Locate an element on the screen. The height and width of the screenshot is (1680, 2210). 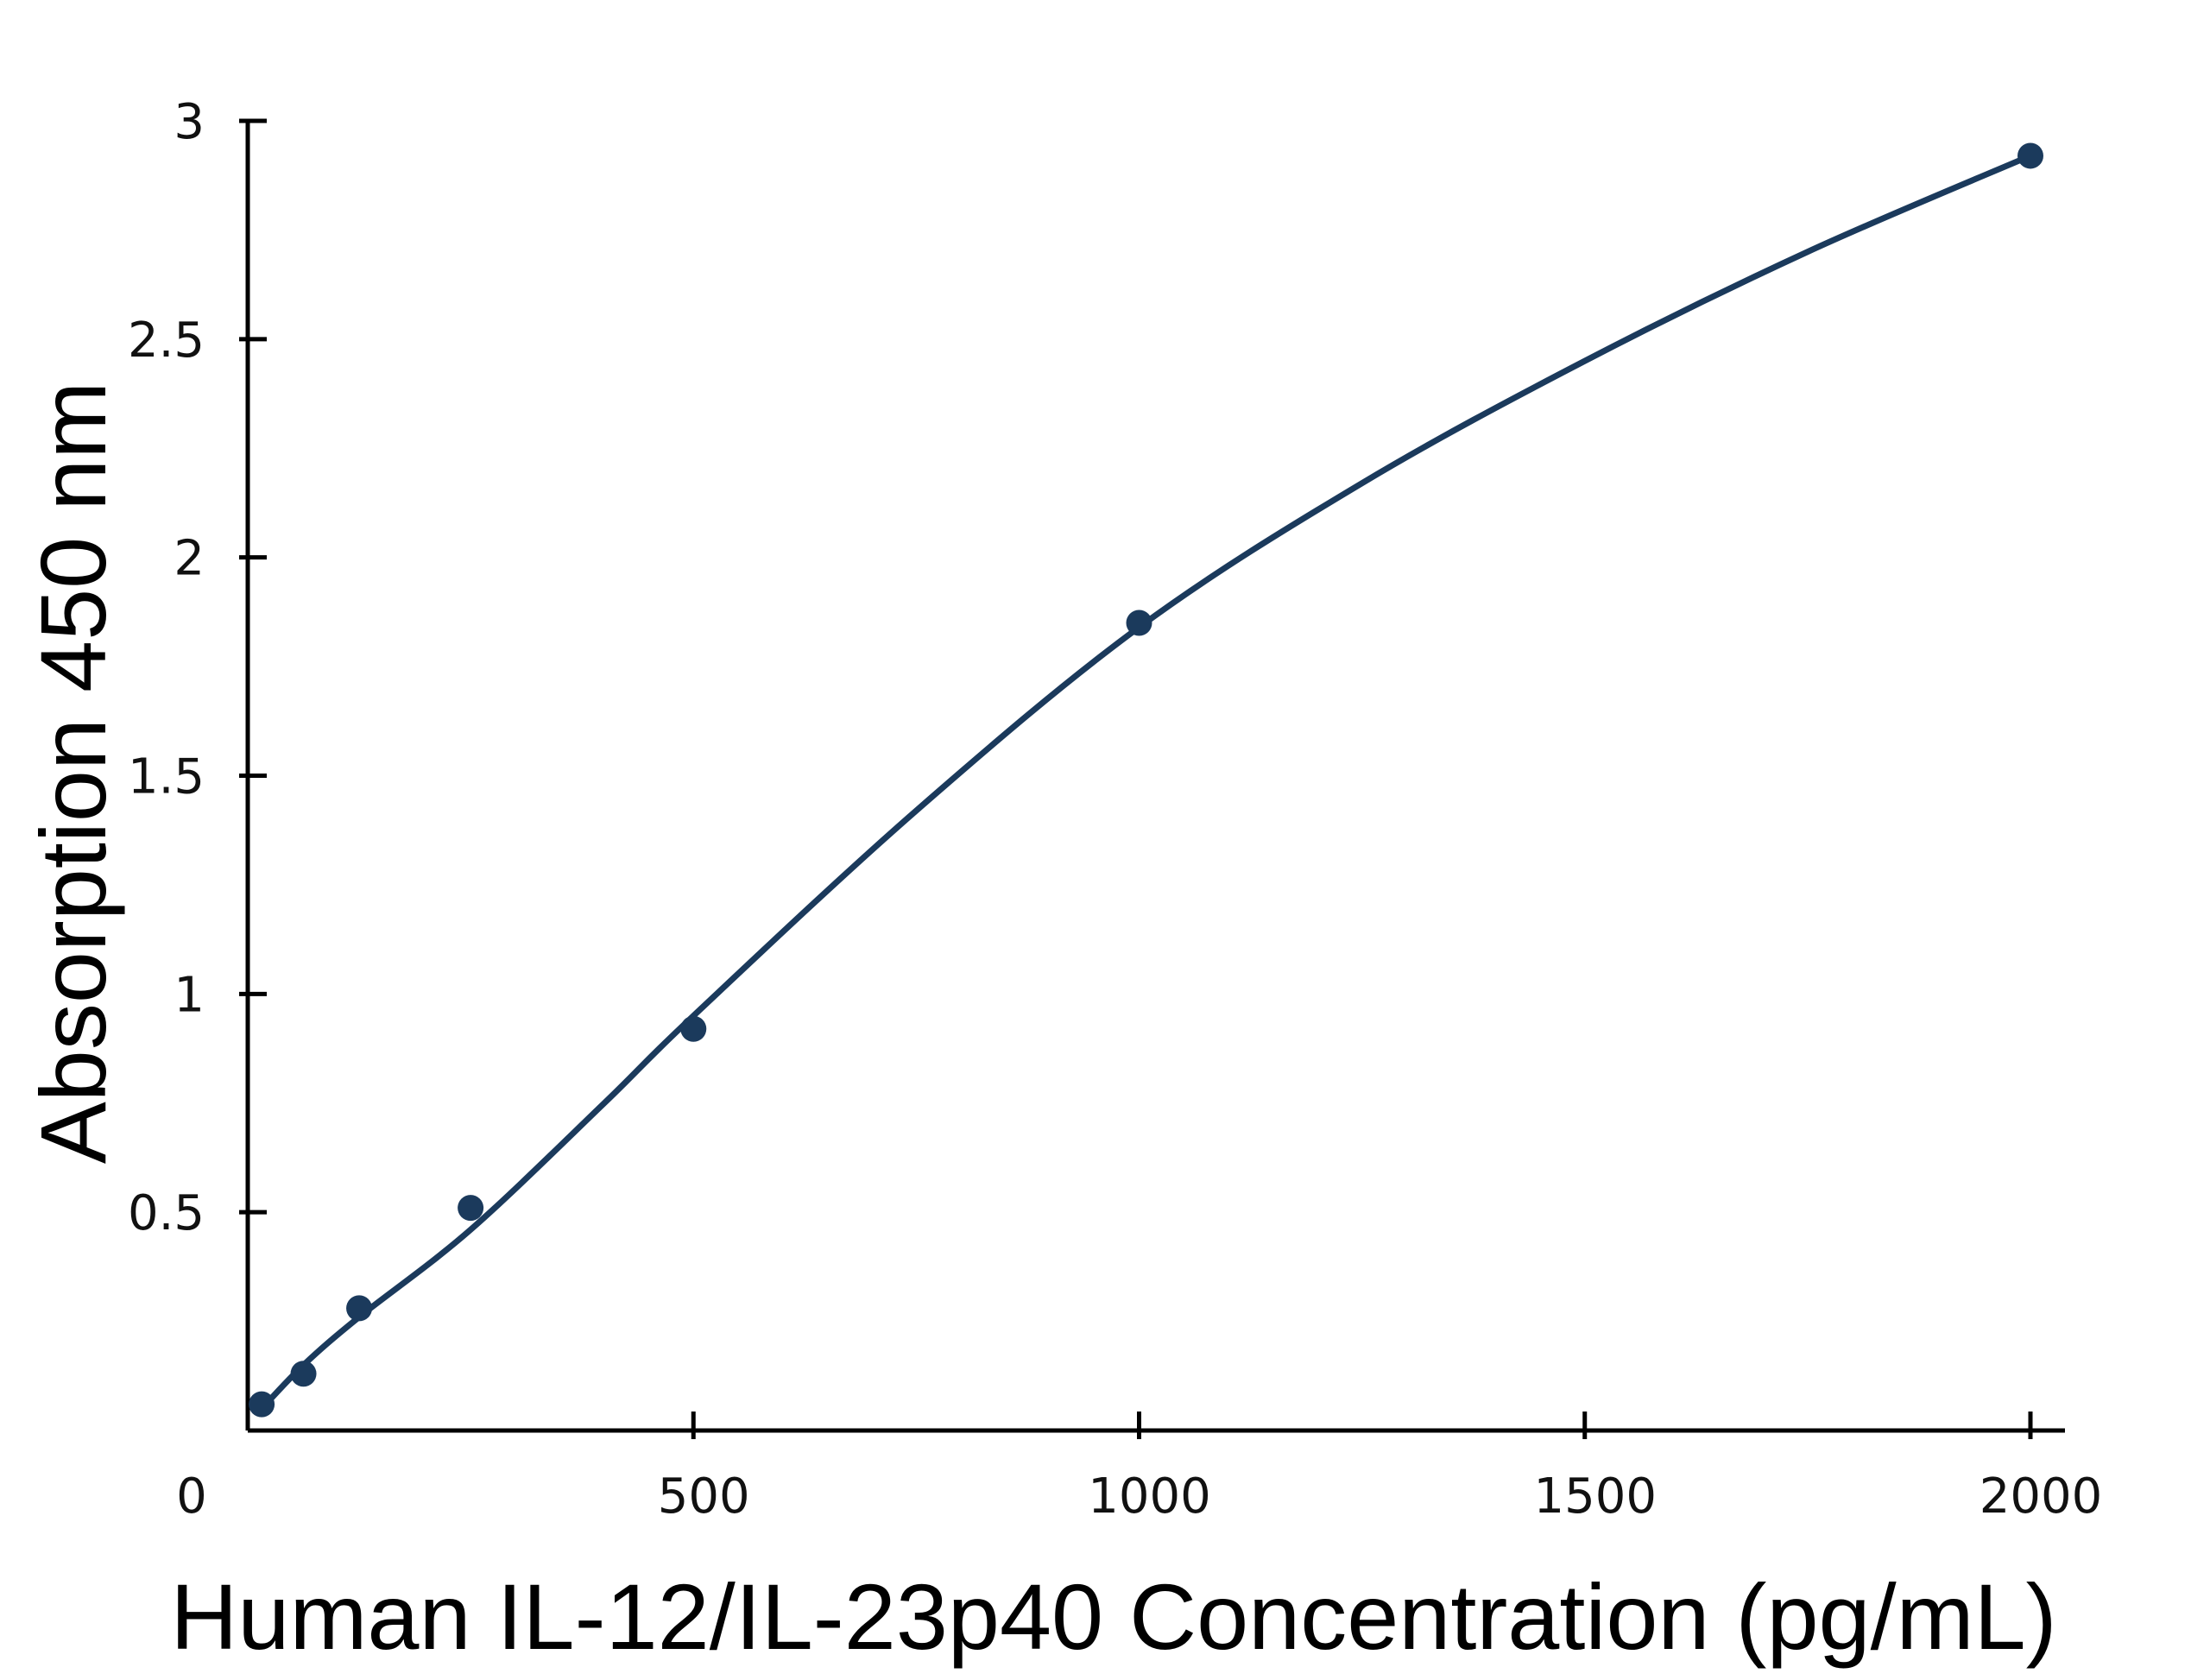
y-axis-title: Absorption 450 nm is located at coordinates (73, 773).